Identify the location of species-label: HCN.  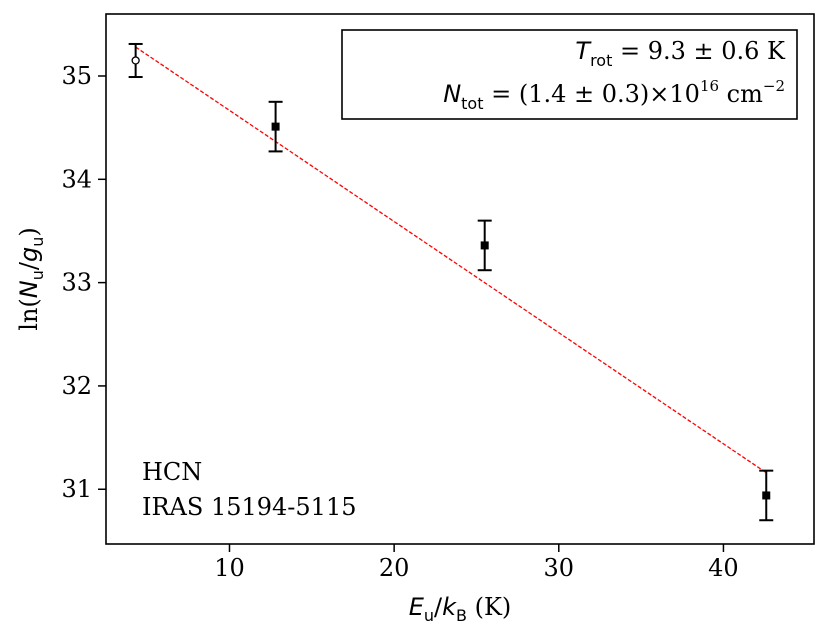
(172, 472).